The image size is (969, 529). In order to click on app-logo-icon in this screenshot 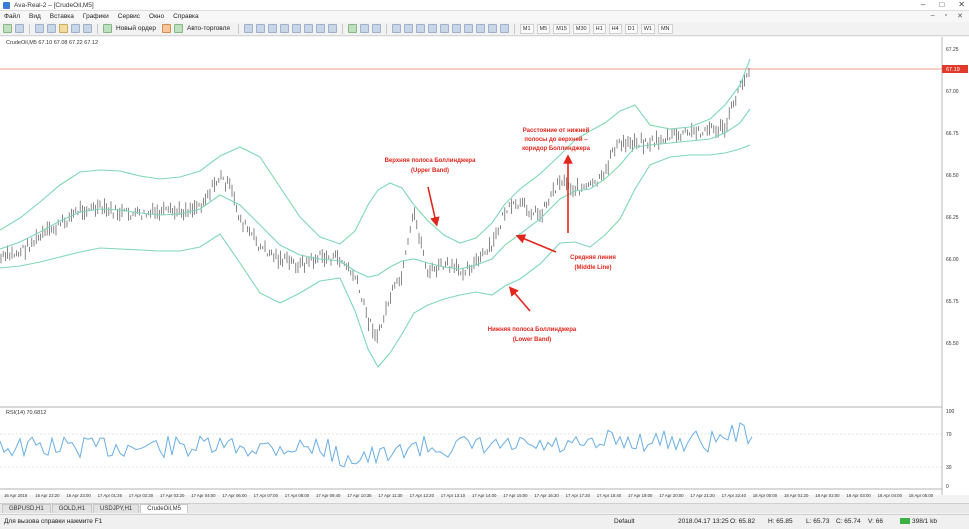, I will do `click(6, 5)`.